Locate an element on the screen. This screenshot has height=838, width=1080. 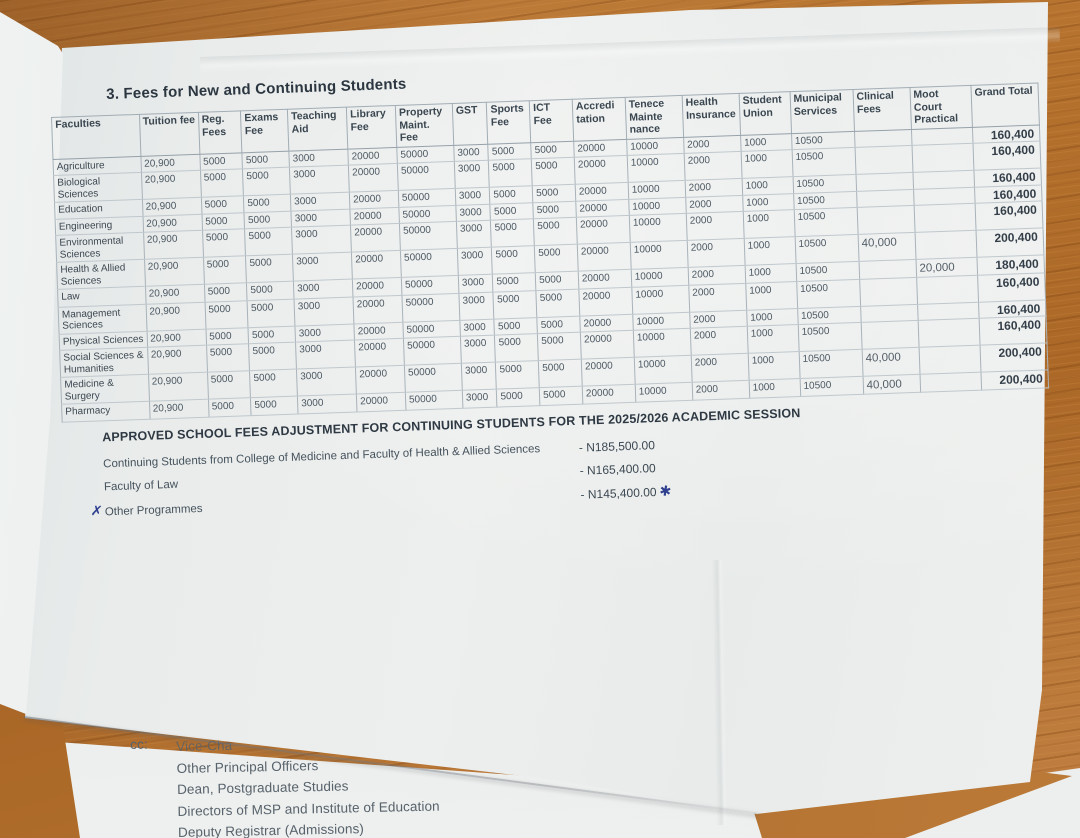
column-header: Municipal Services is located at coordinates (822, 111).